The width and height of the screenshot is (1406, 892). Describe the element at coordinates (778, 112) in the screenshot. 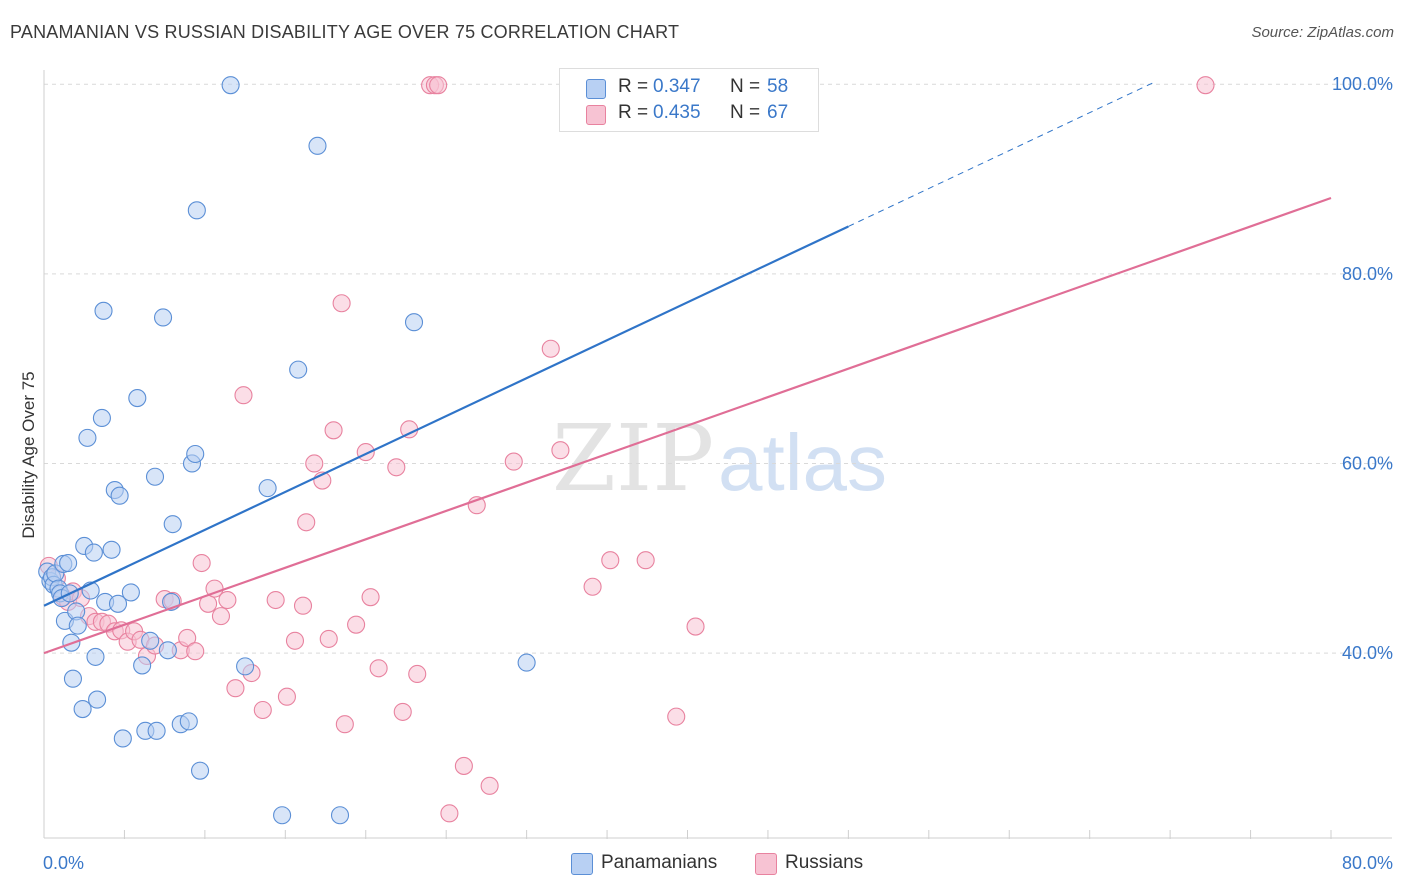

I see `legend-n-value: 67` at that location.